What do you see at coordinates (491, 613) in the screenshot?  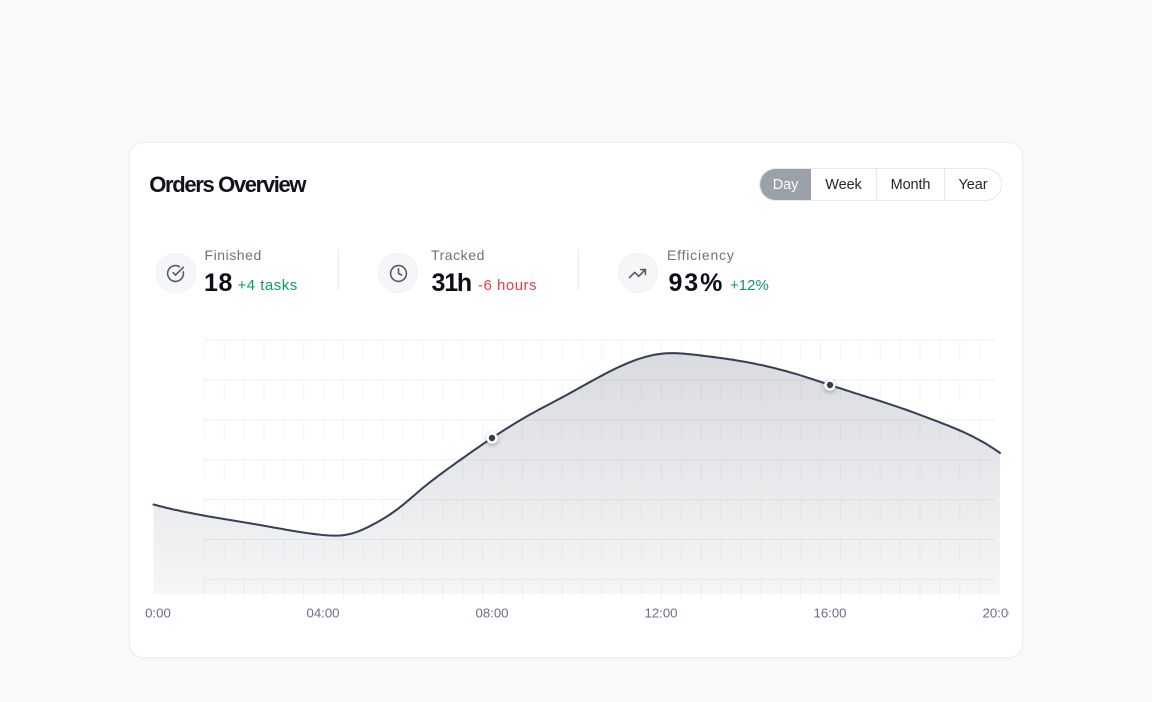 I see `svg-text: 08:00` at bounding box center [491, 613].